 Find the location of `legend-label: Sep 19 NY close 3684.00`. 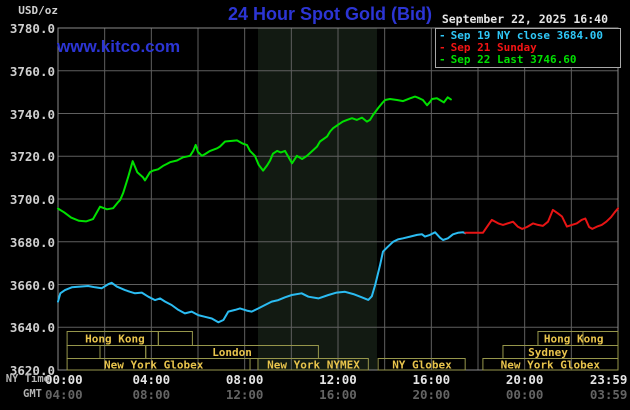

legend-label: Sep 19 NY close 3684.00 is located at coordinates (526, 35).